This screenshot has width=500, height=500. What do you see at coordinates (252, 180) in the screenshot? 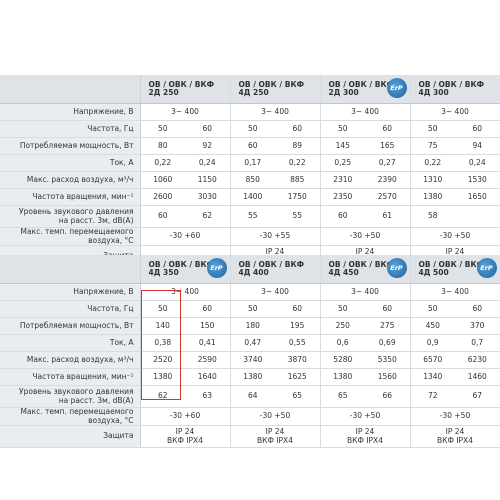
I see `cell: 850` at bounding box center [252, 180].